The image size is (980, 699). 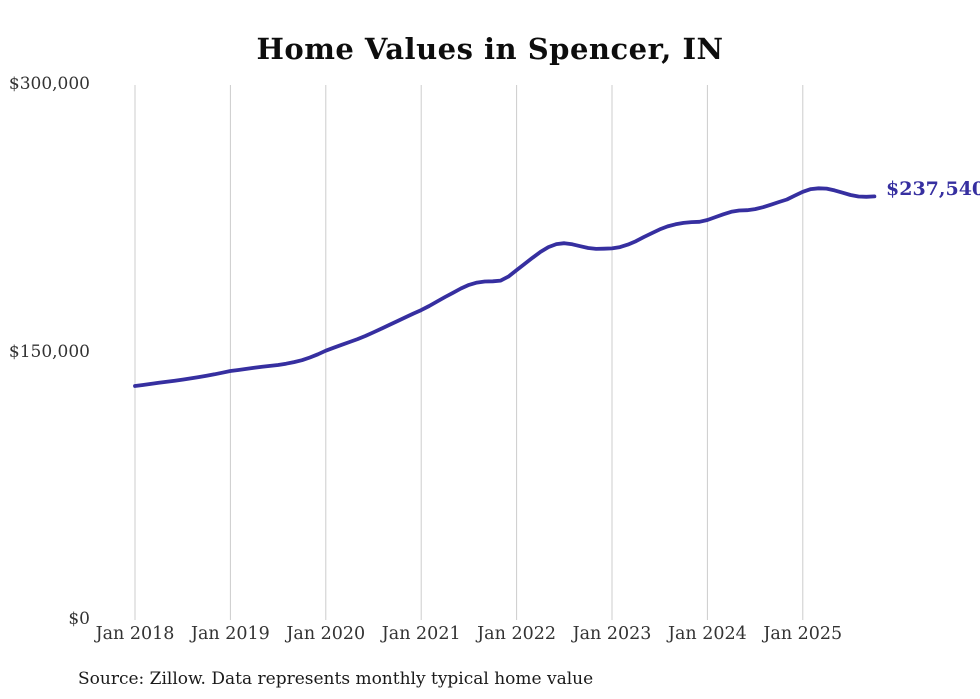 What do you see at coordinates (490, 49) in the screenshot?
I see `chart-title: Home Values in Spencer, IN` at bounding box center [490, 49].